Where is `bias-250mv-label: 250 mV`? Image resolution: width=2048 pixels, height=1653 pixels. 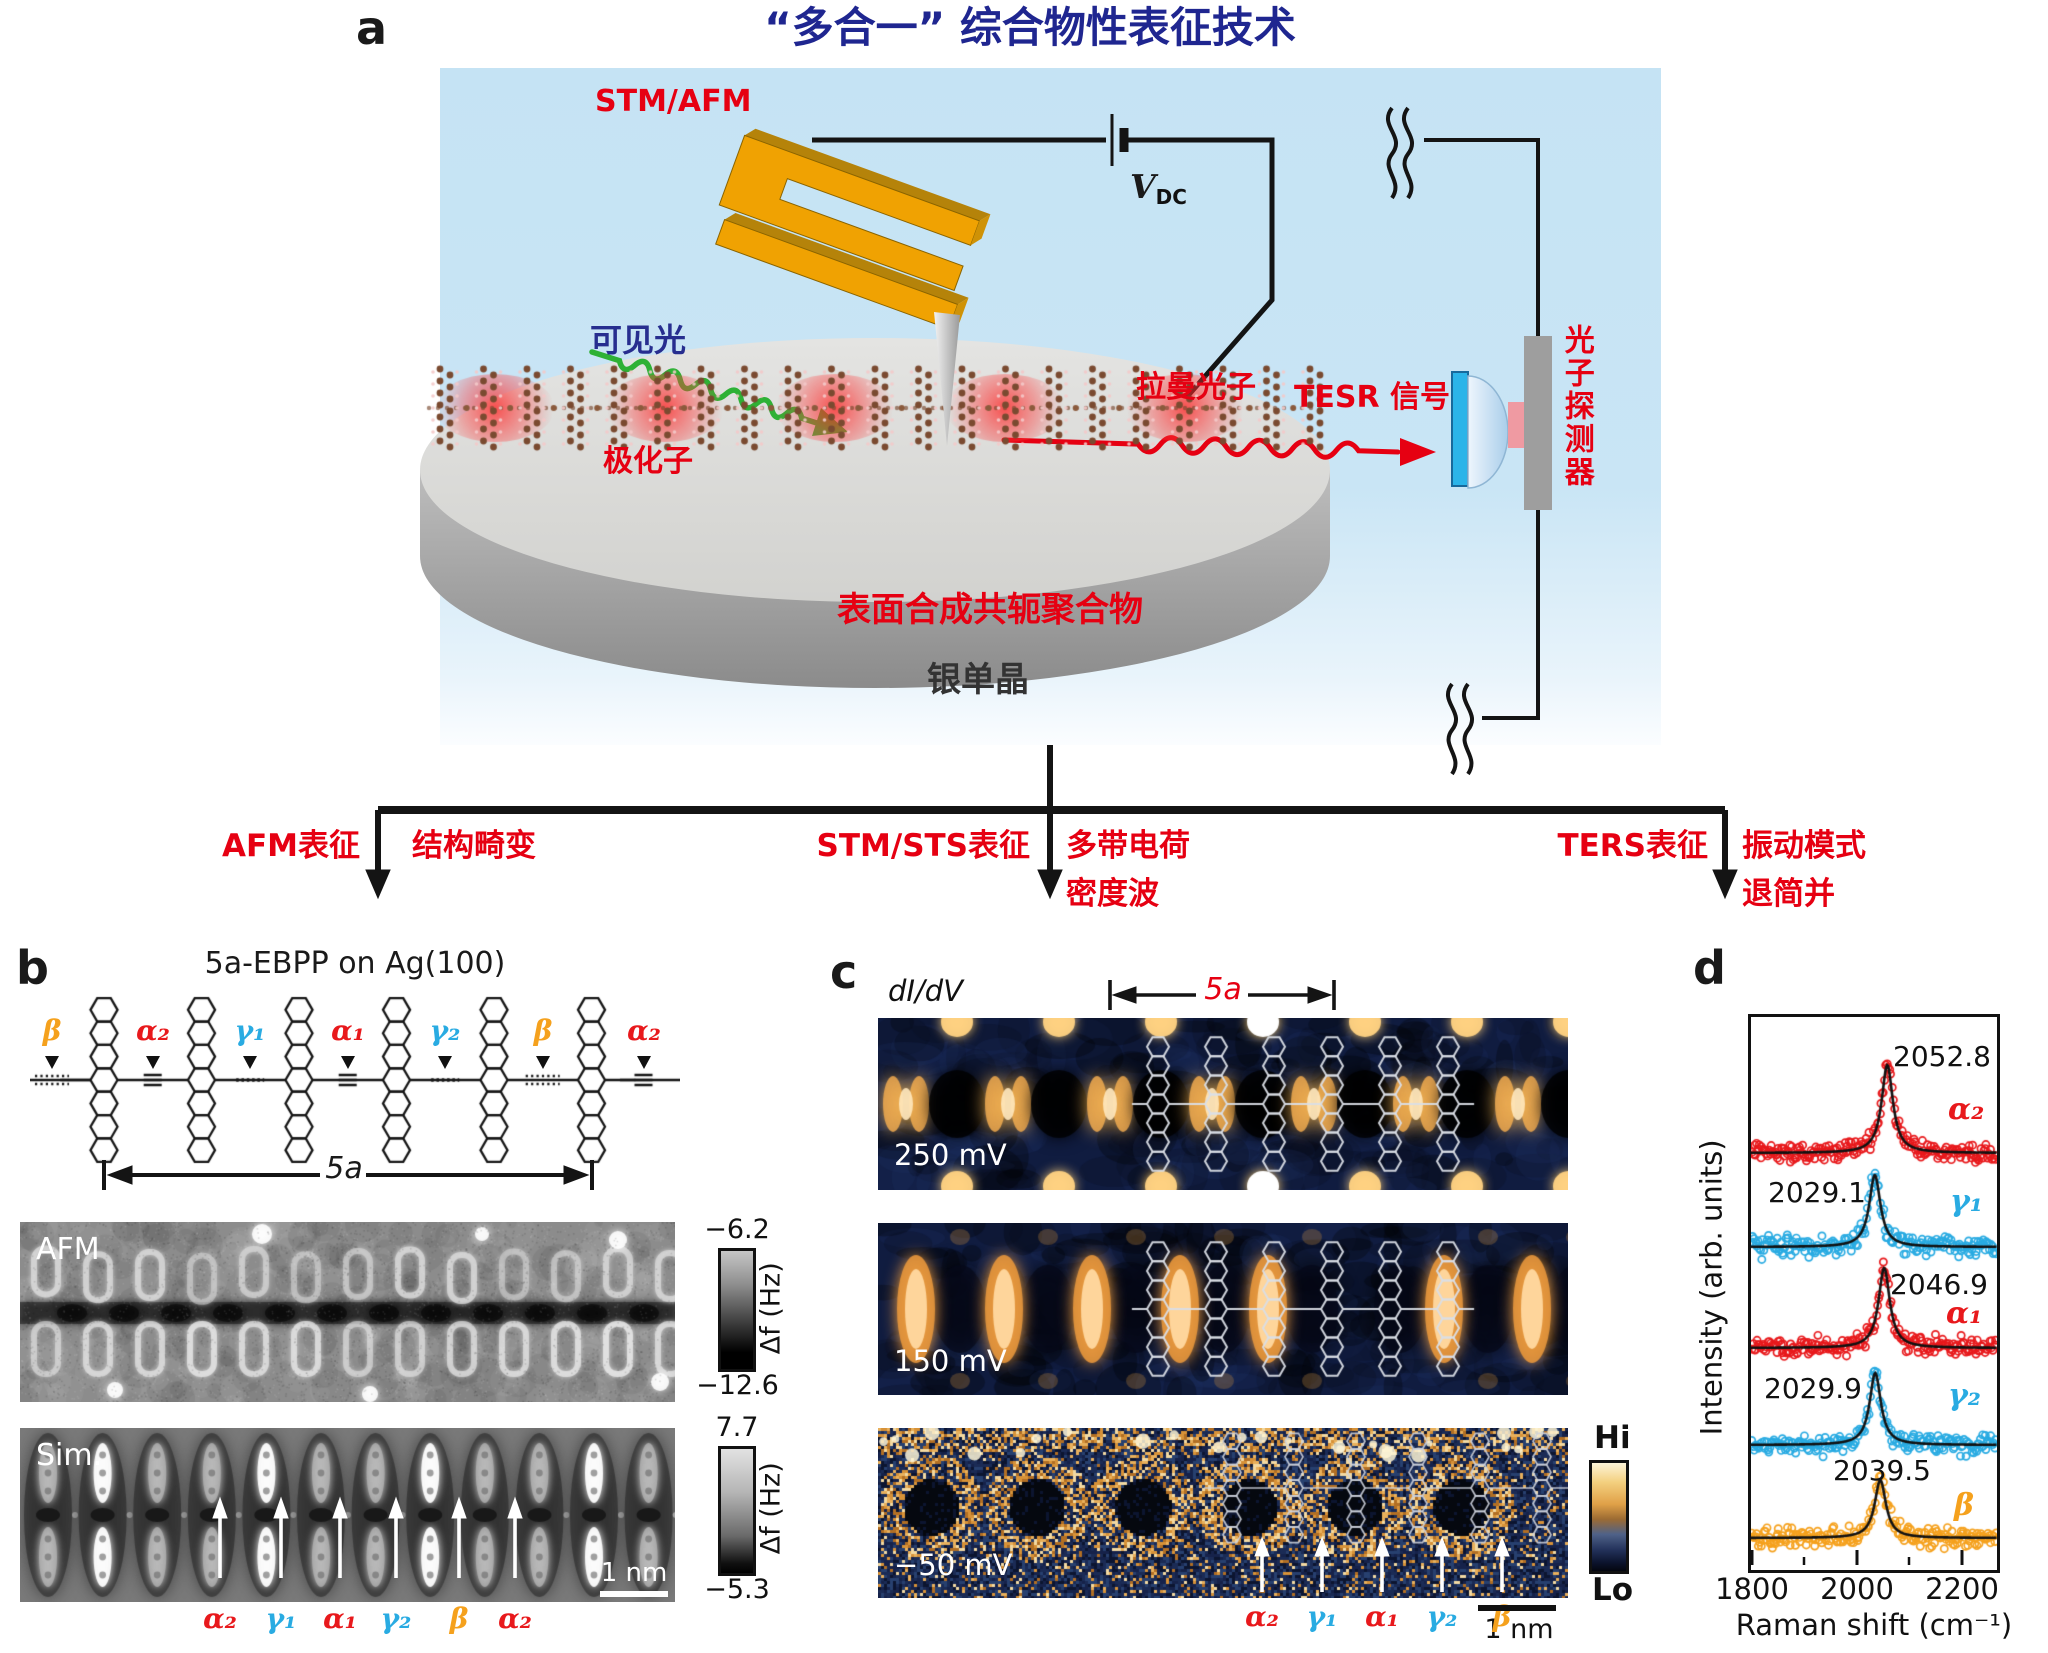
bias-250mv-label: 250 mV is located at coordinates (950, 1155).